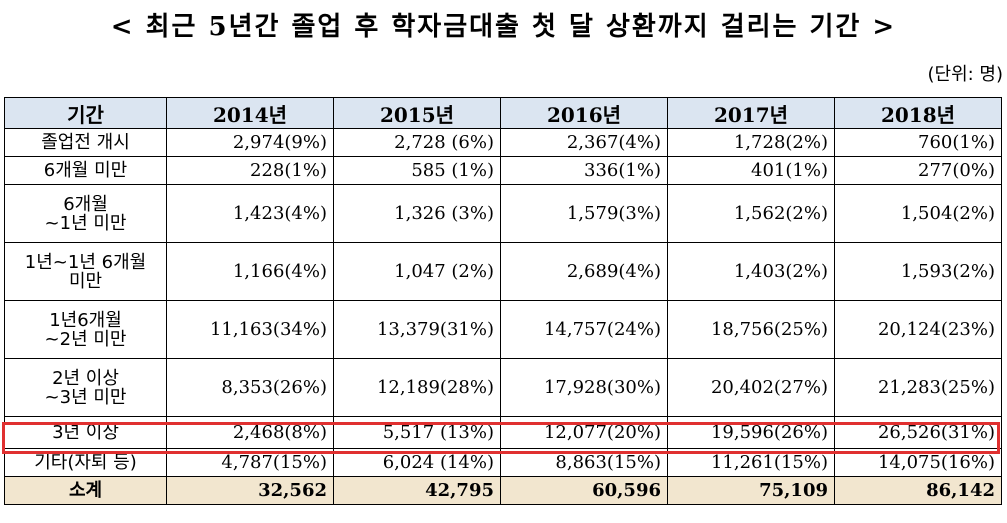 This screenshot has height=523, width=1007. What do you see at coordinates (250, 387) in the screenshot?
I see `table-cell: 8,353(26%)` at bounding box center [250, 387].